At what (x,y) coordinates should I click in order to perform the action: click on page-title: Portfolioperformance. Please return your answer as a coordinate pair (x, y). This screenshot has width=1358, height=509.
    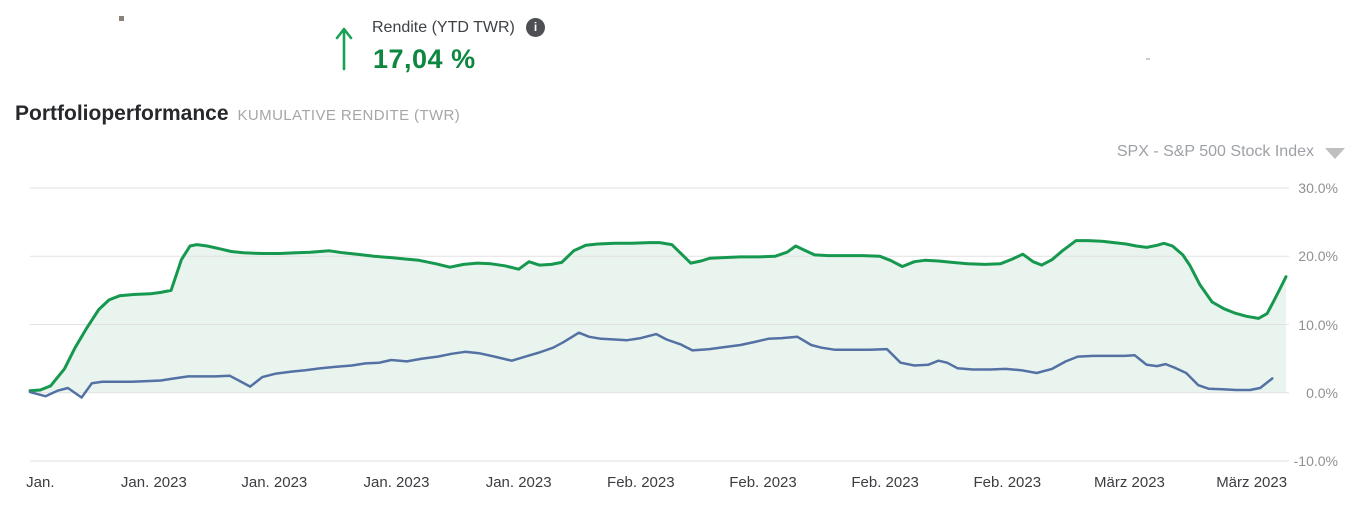
    Looking at the image, I should click on (122, 113).